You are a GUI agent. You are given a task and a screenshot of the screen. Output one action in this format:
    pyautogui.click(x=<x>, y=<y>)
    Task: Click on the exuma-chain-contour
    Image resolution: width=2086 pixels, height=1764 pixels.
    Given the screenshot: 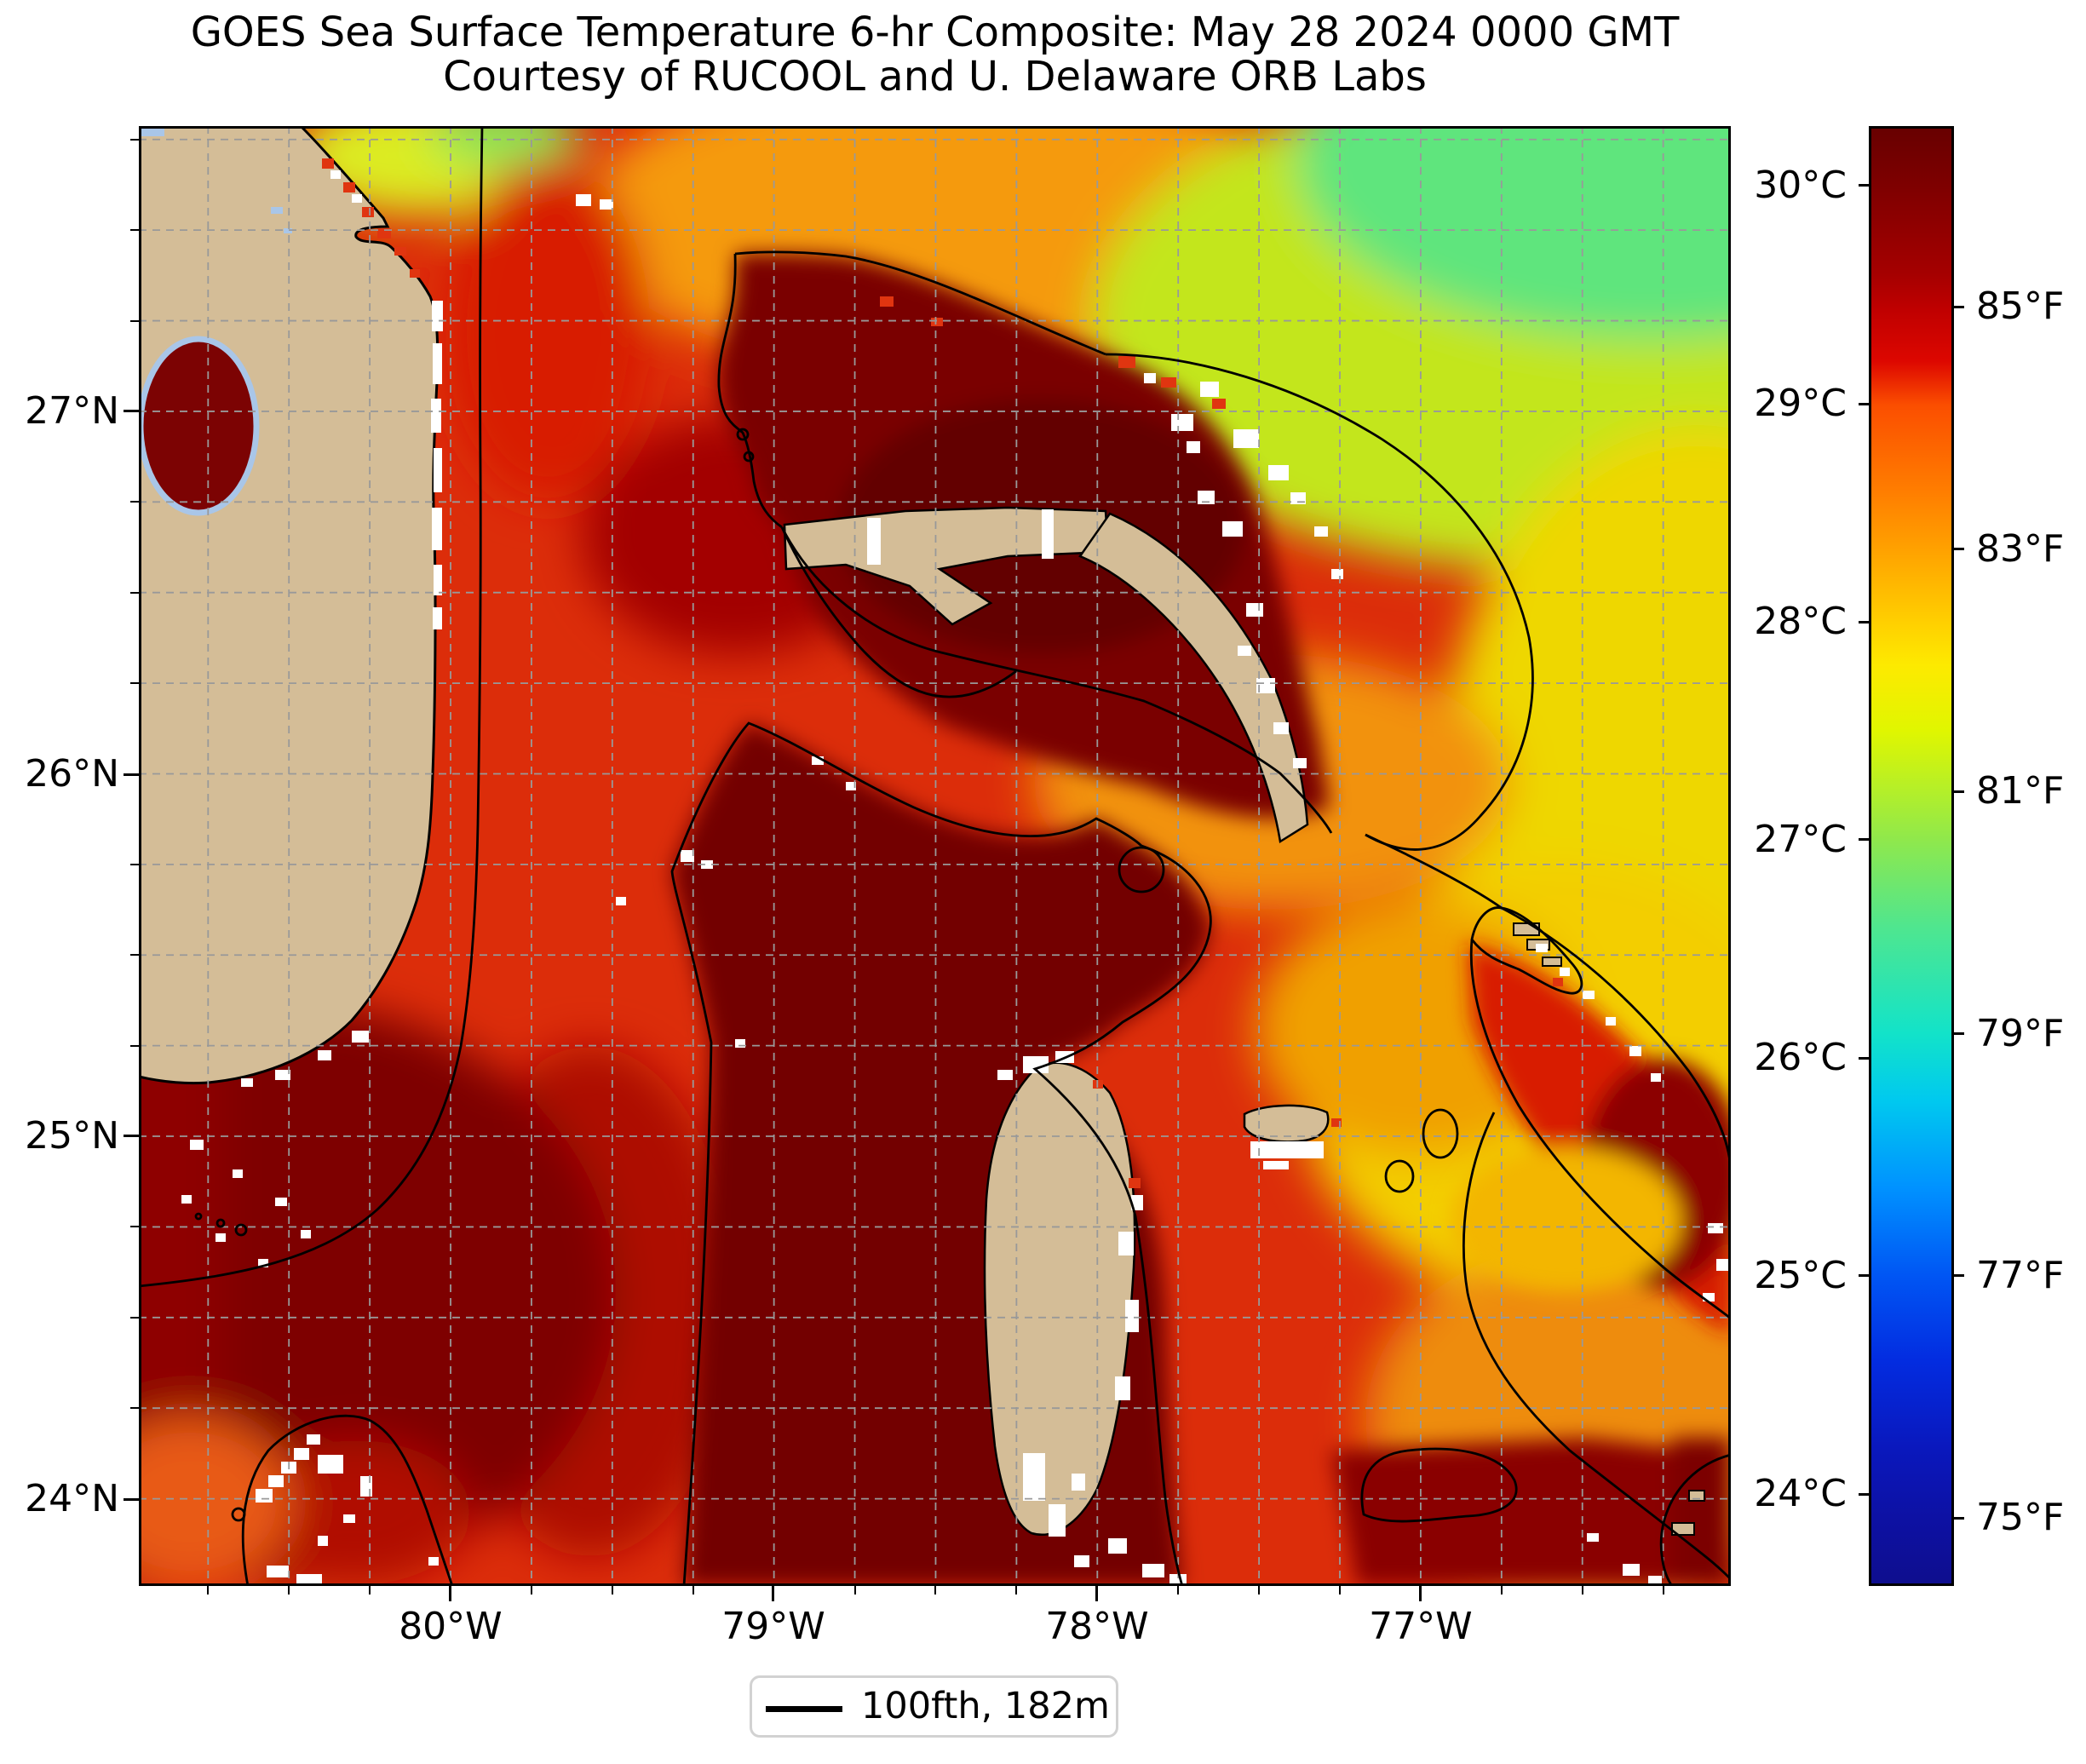 What is the action you would take?
    pyautogui.click(x=1596, y=1346)
    